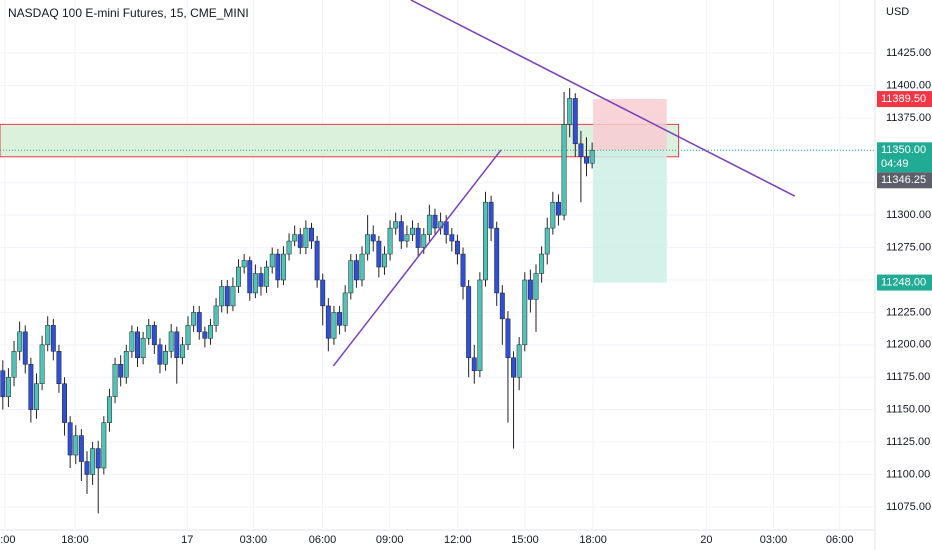 This screenshot has height=550, width=932. Describe the element at coordinates (908, 442) in the screenshot. I see `y-tick-label: 11125.00` at that location.